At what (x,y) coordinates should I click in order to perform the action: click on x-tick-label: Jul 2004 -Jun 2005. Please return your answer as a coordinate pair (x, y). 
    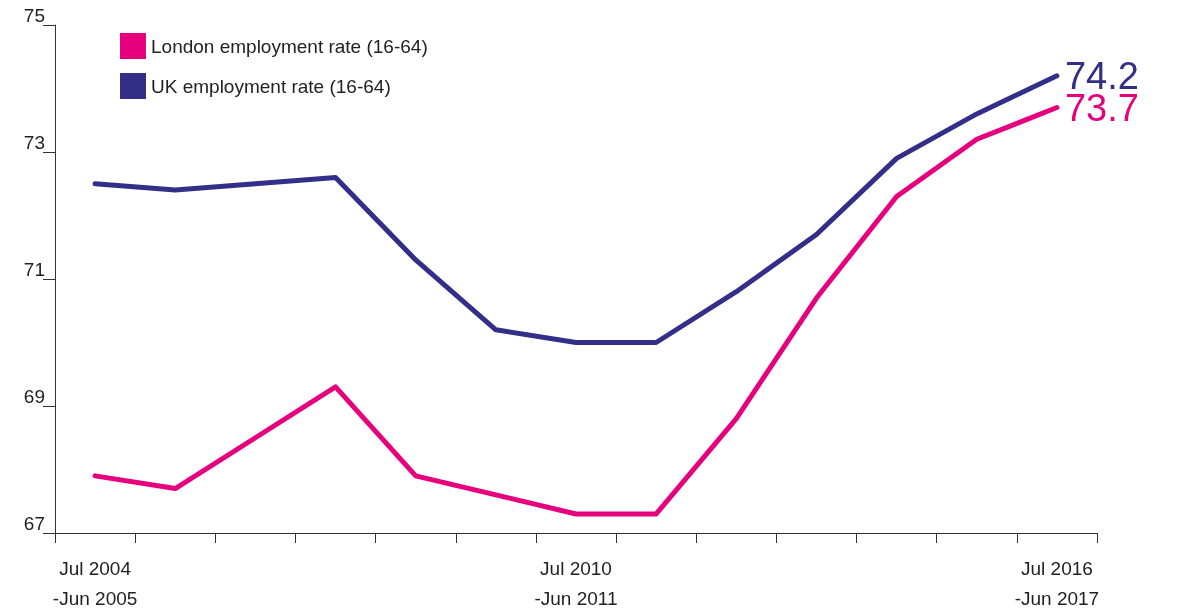
    Looking at the image, I should click on (95, 583).